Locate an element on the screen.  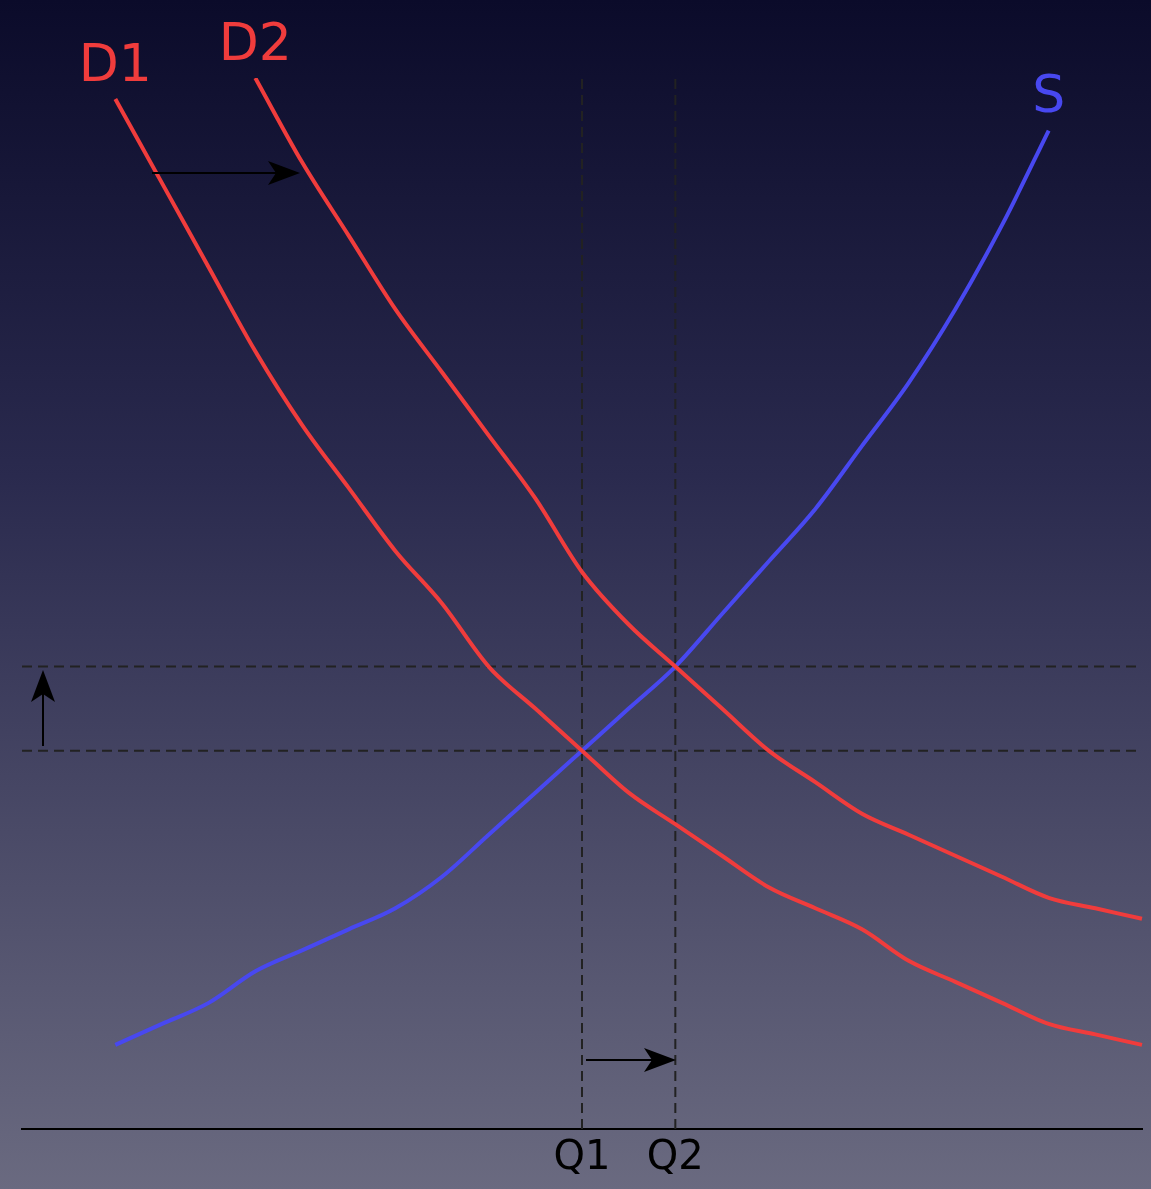
series-label: D2 is located at coordinates (255, 41).